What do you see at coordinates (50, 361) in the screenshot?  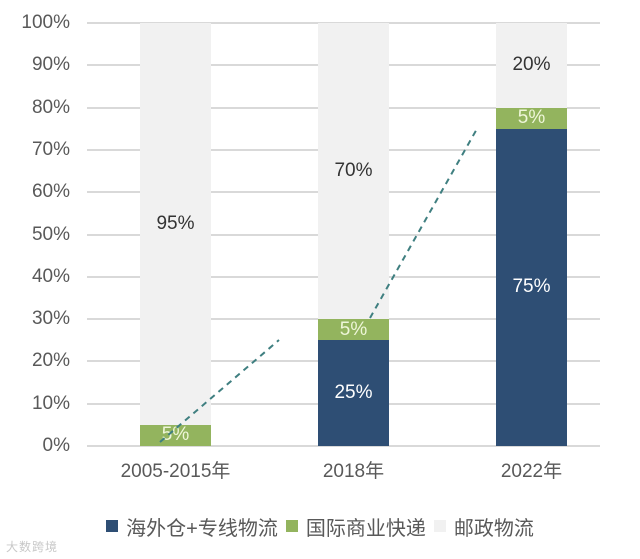 I see `y-axis-tick-label: 20%` at bounding box center [50, 361].